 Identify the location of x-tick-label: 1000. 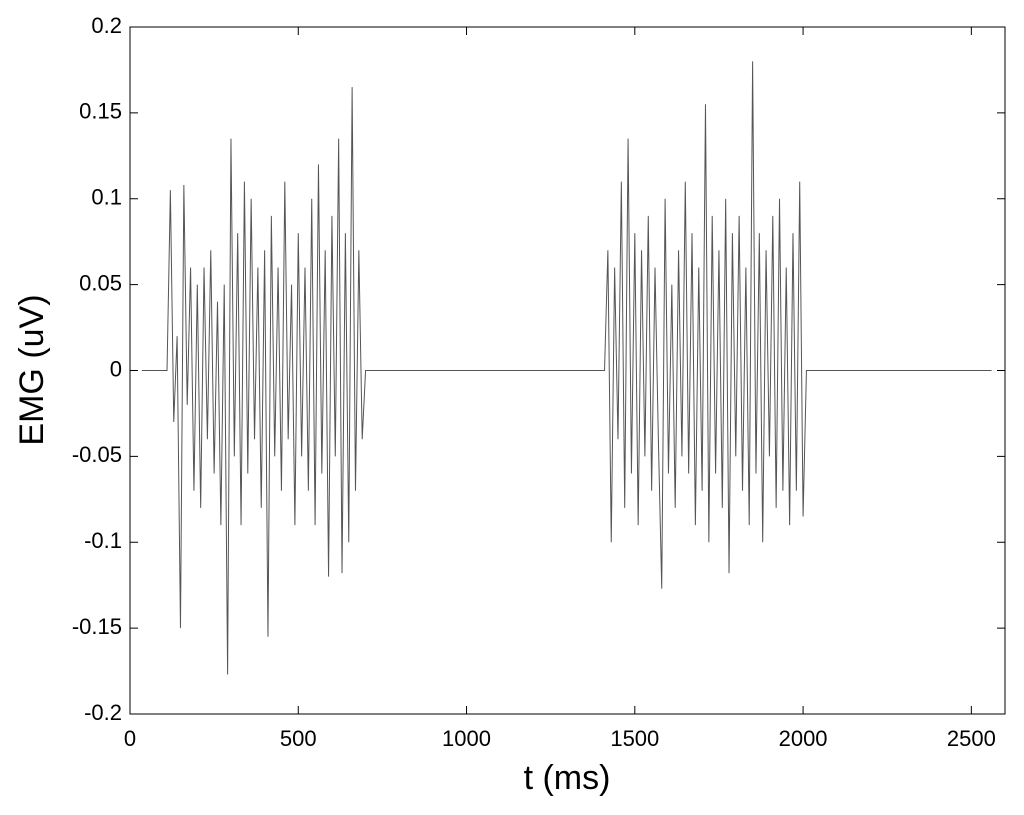
(466, 738).